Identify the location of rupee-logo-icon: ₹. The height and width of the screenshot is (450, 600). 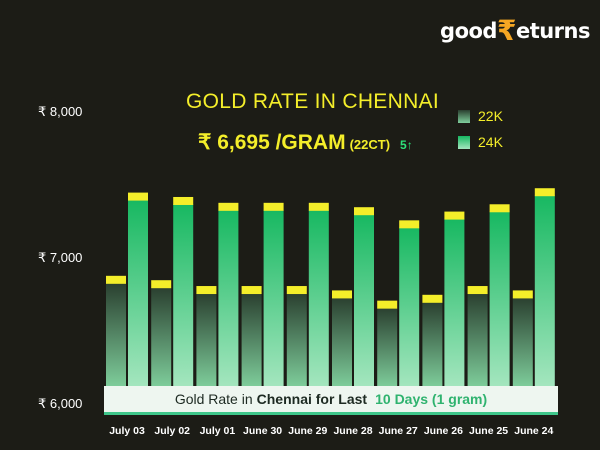
(506, 30).